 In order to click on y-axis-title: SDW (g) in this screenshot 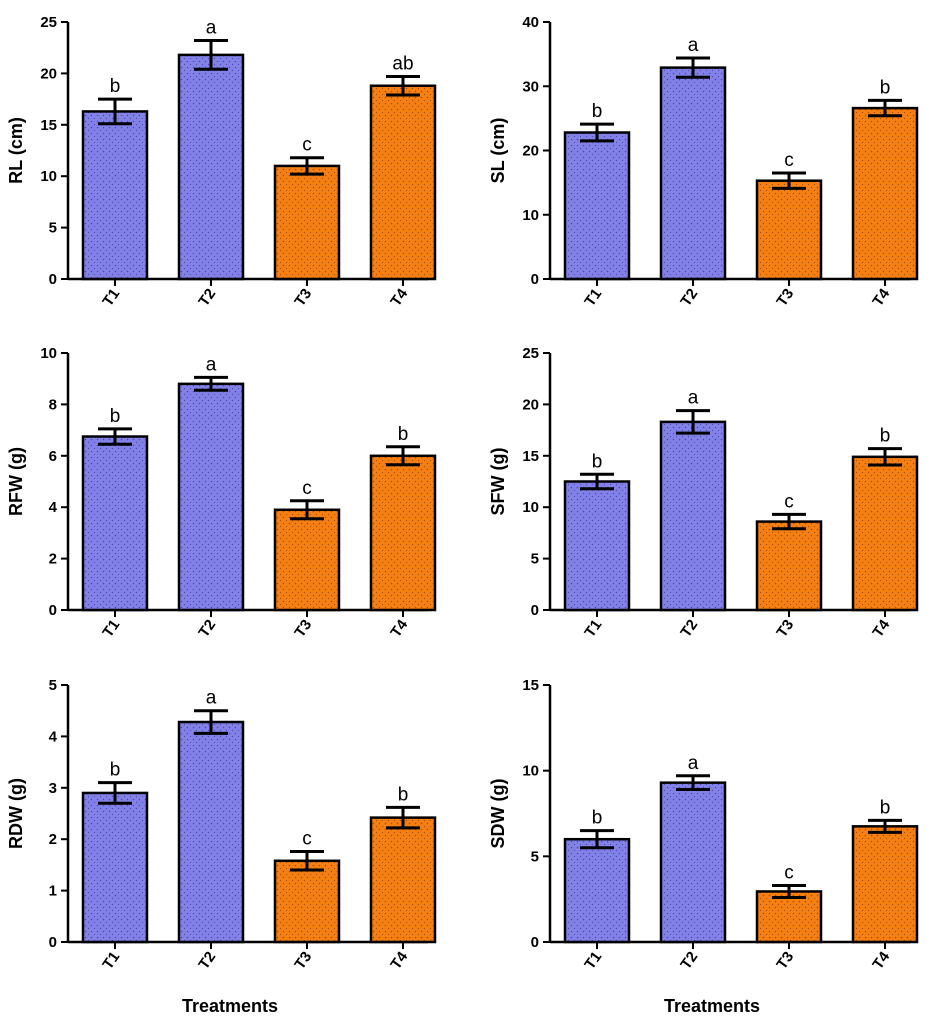, I will do `click(498, 814)`.